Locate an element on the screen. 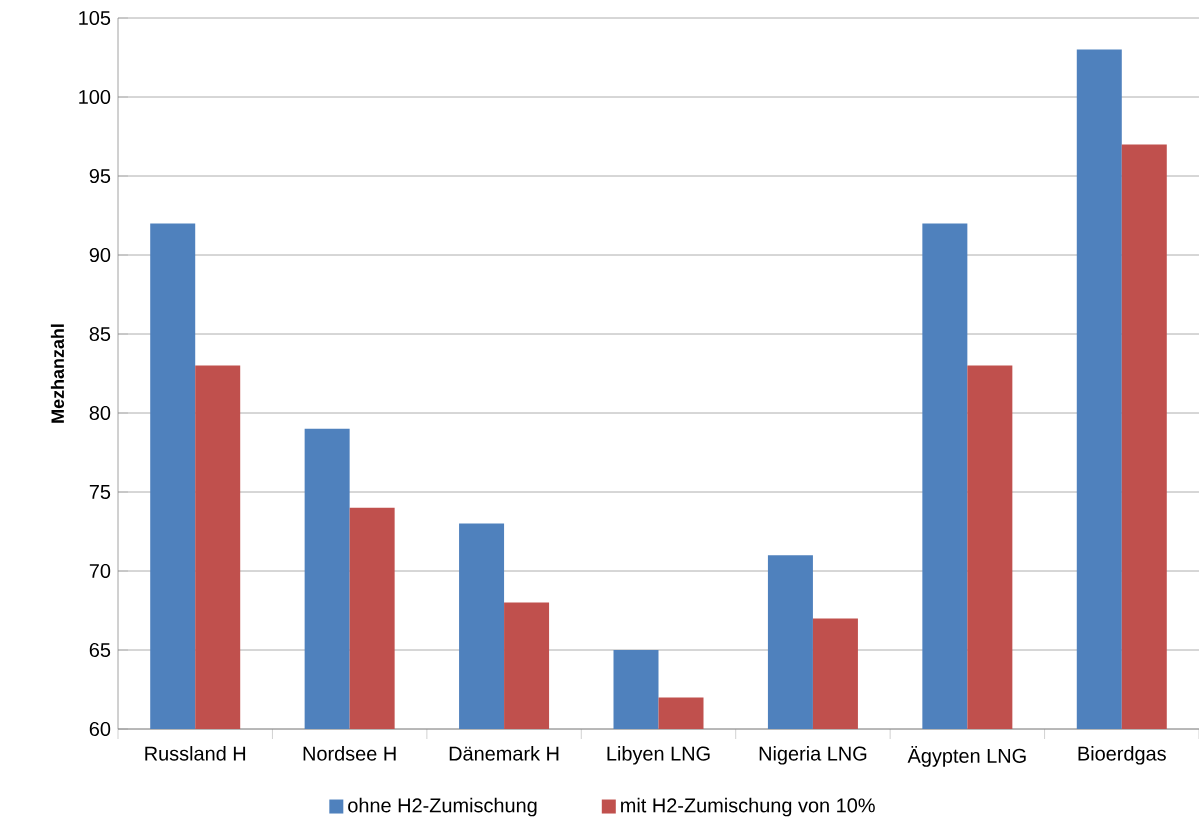  y-axis-title: Mezhanzahl is located at coordinates (57, 373).